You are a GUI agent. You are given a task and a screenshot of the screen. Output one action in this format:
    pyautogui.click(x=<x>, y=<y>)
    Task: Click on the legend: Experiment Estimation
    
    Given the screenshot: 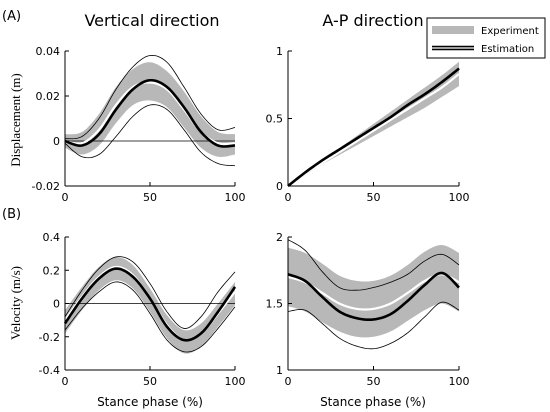 What is the action you would take?
    pyautogui.click(x=486, y=38)
    